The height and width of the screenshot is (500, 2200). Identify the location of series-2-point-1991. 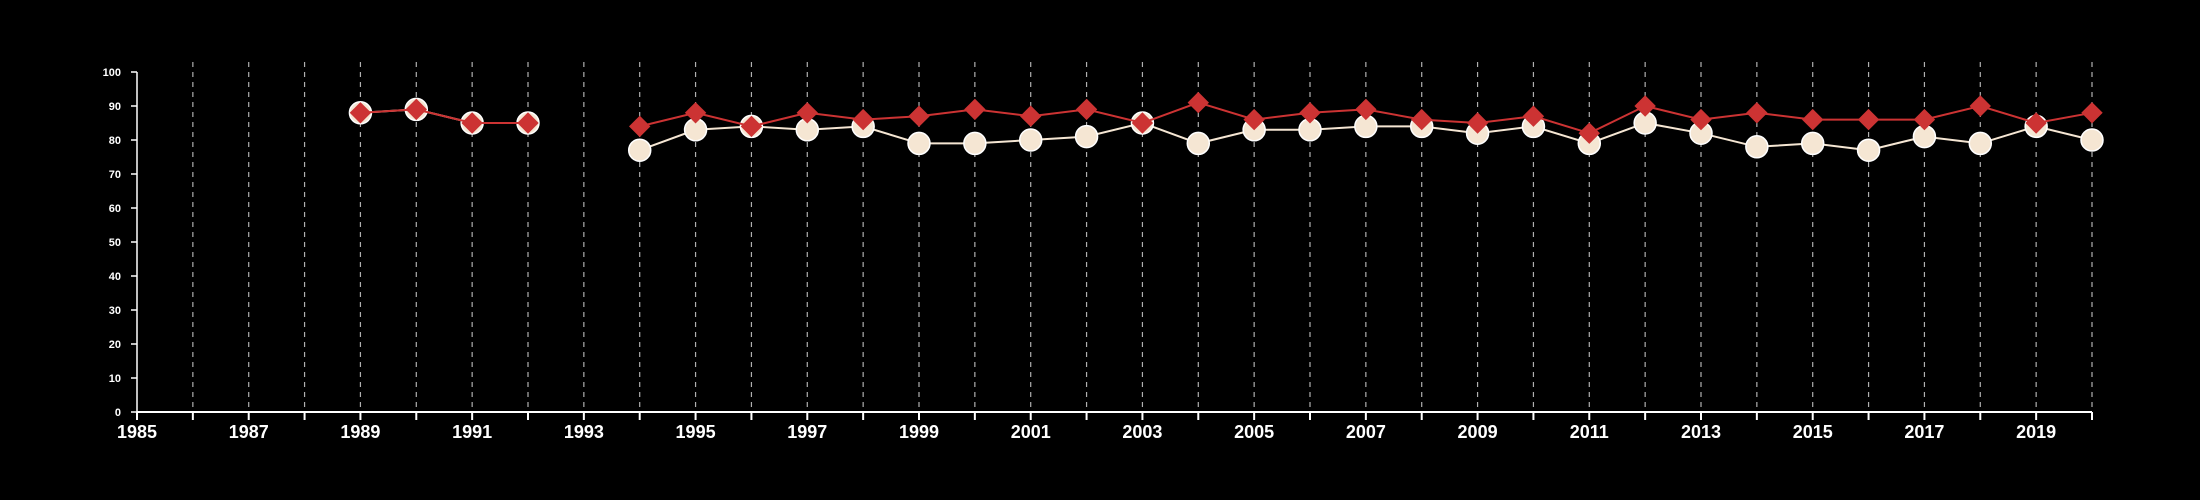
(472, 123).